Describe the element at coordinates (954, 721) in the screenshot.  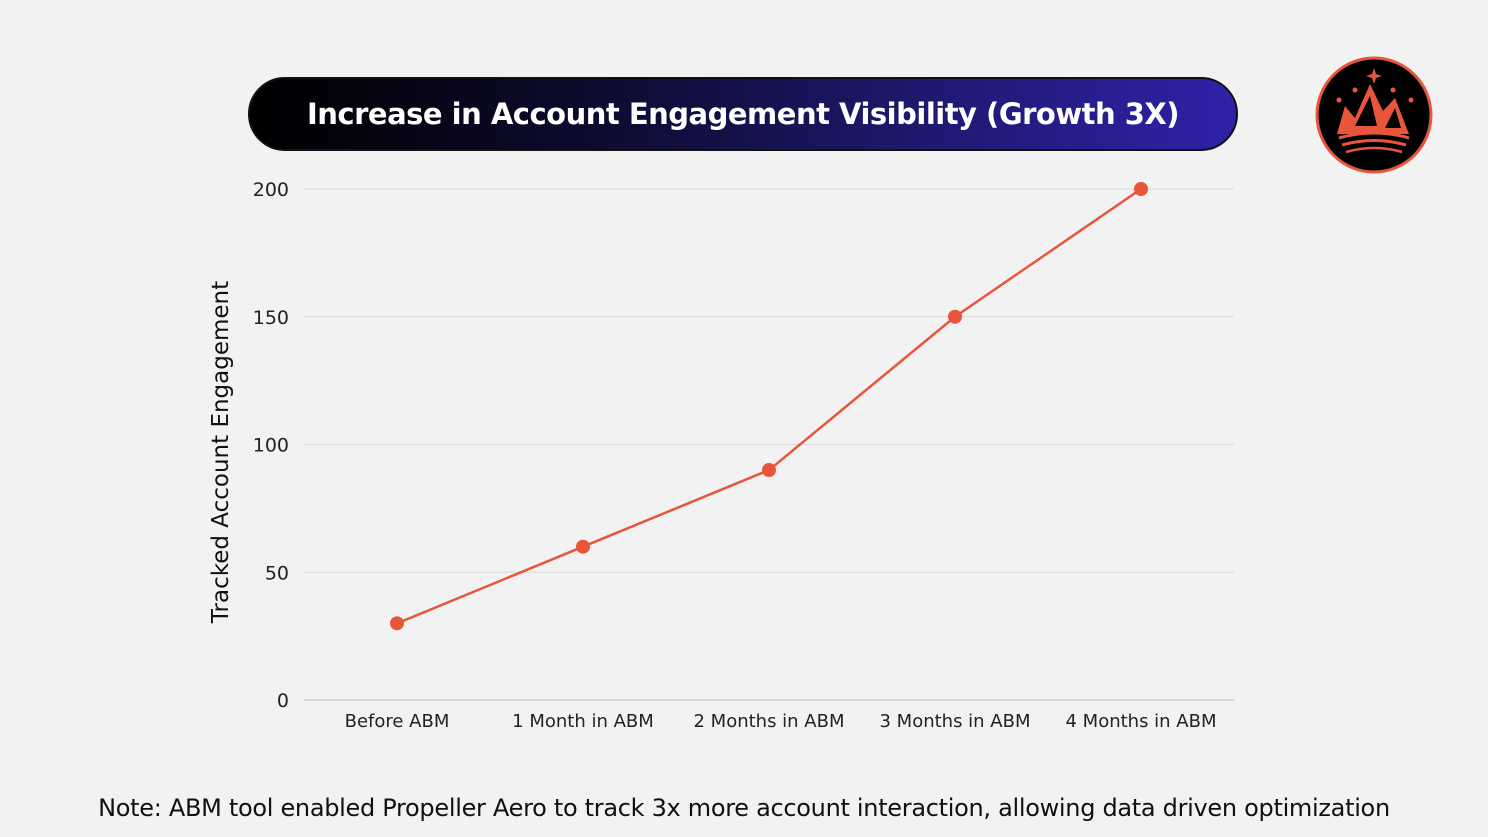
I see `x-tick-label: 3 Months in ABM` at that location.